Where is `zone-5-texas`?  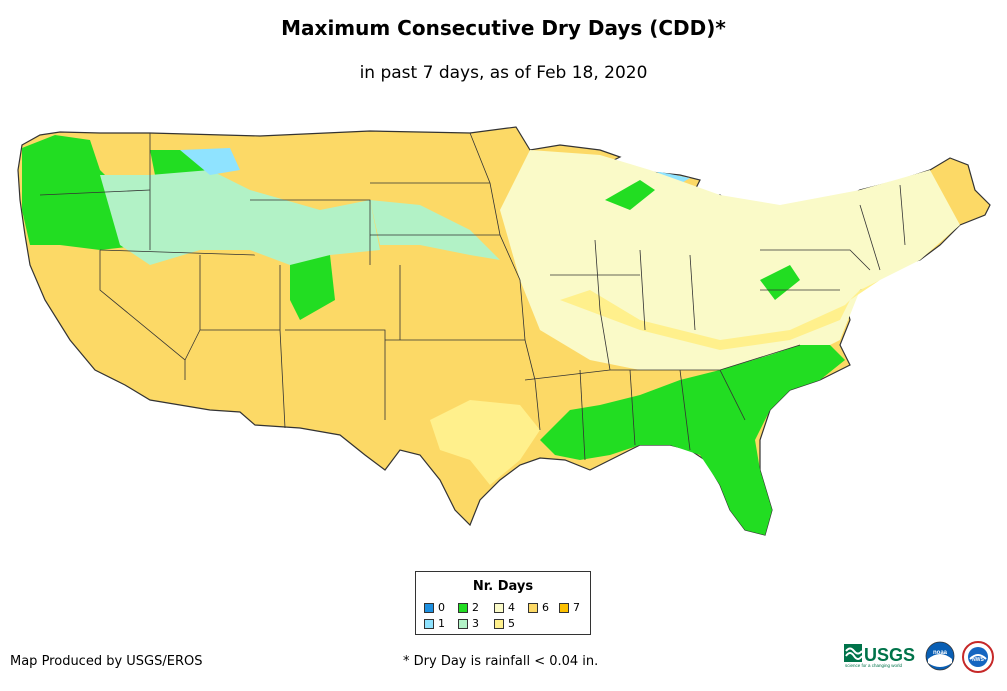
zone-5-texas is located at coordinates (485, 442).